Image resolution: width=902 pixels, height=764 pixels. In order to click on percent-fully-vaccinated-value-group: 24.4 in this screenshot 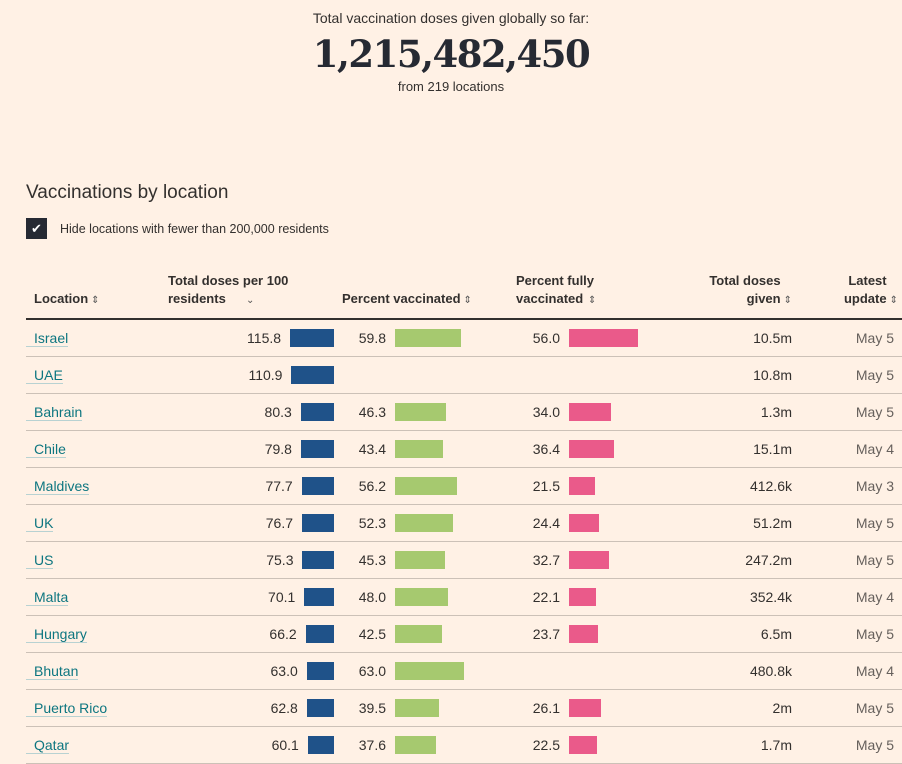, I will do `click(595, 523)`.